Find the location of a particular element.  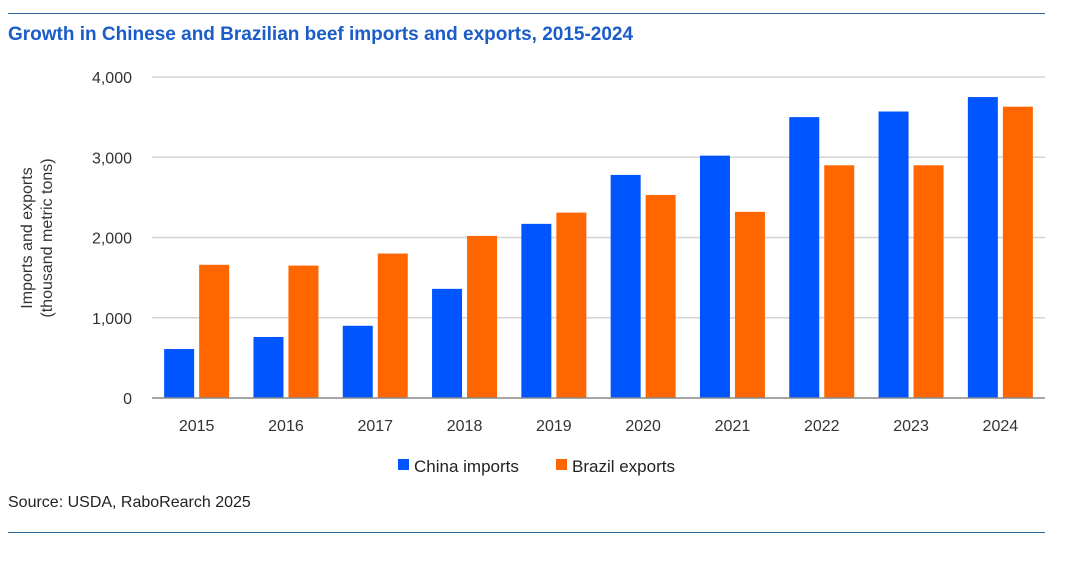

bar-brazil-exports-2020 is located at coordinates (660, 296).